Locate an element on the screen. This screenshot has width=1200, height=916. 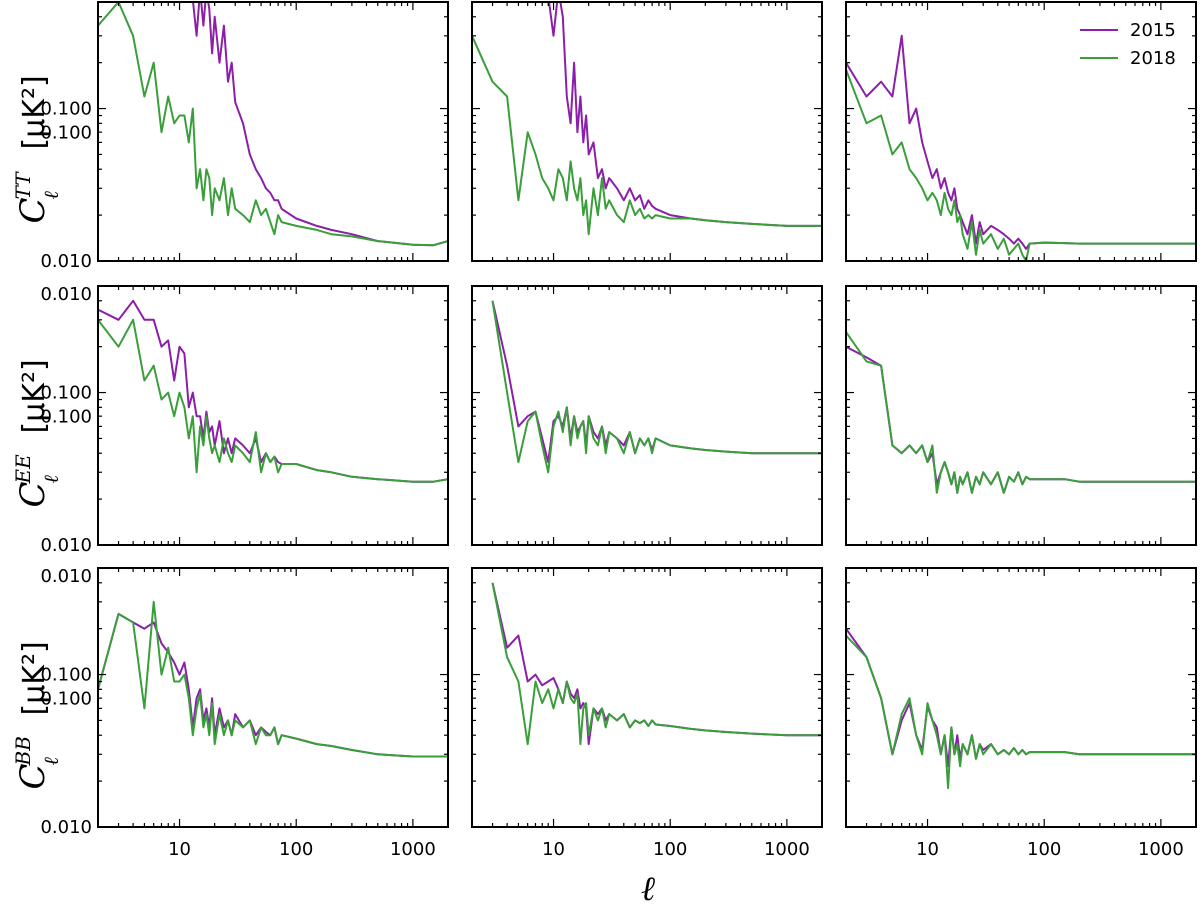
y-axis-label-tt: CTT ℓ [μK²] is located at coordinates (37, 149).